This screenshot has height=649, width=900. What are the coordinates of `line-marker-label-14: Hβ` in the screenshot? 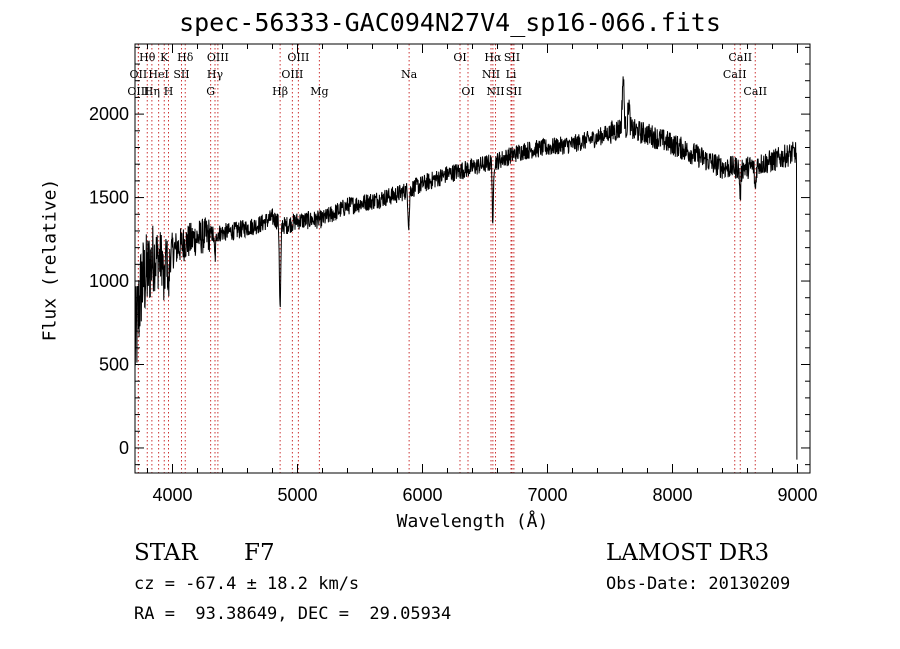 It's located at (280, 91).